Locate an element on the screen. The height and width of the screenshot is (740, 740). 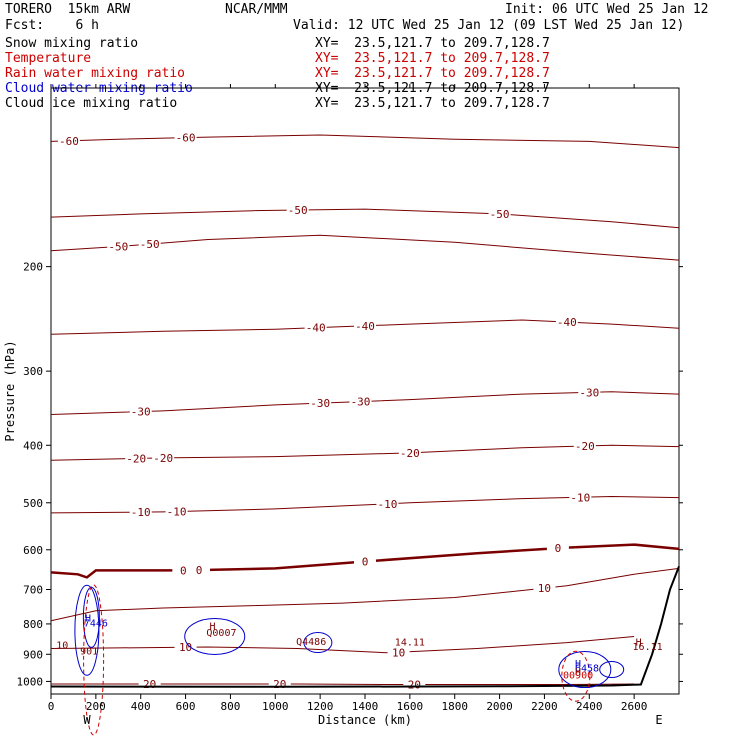
y-tick-label: 600 is located at coordinates (33, 550).